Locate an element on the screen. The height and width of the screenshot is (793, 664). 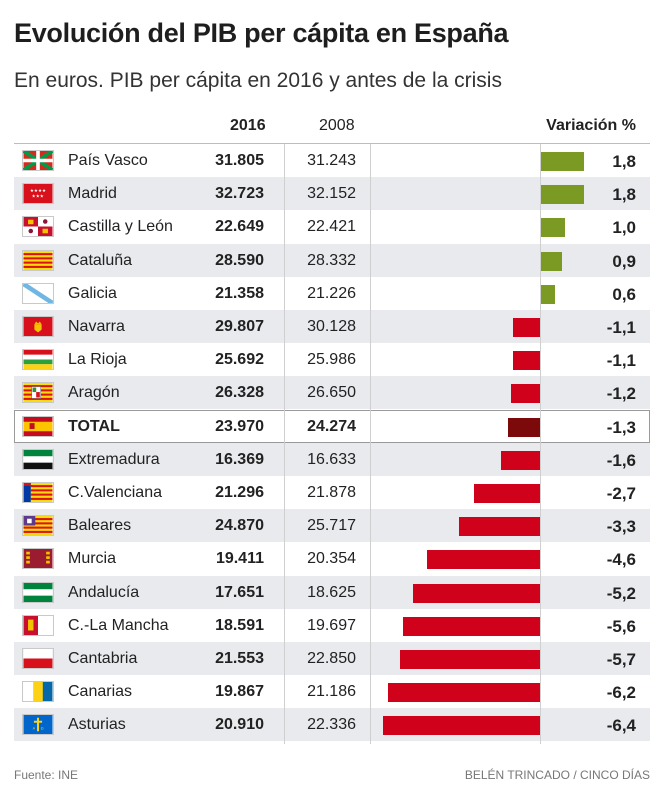
pais-vasco-flag-icon is located at coordinates (38, 160).